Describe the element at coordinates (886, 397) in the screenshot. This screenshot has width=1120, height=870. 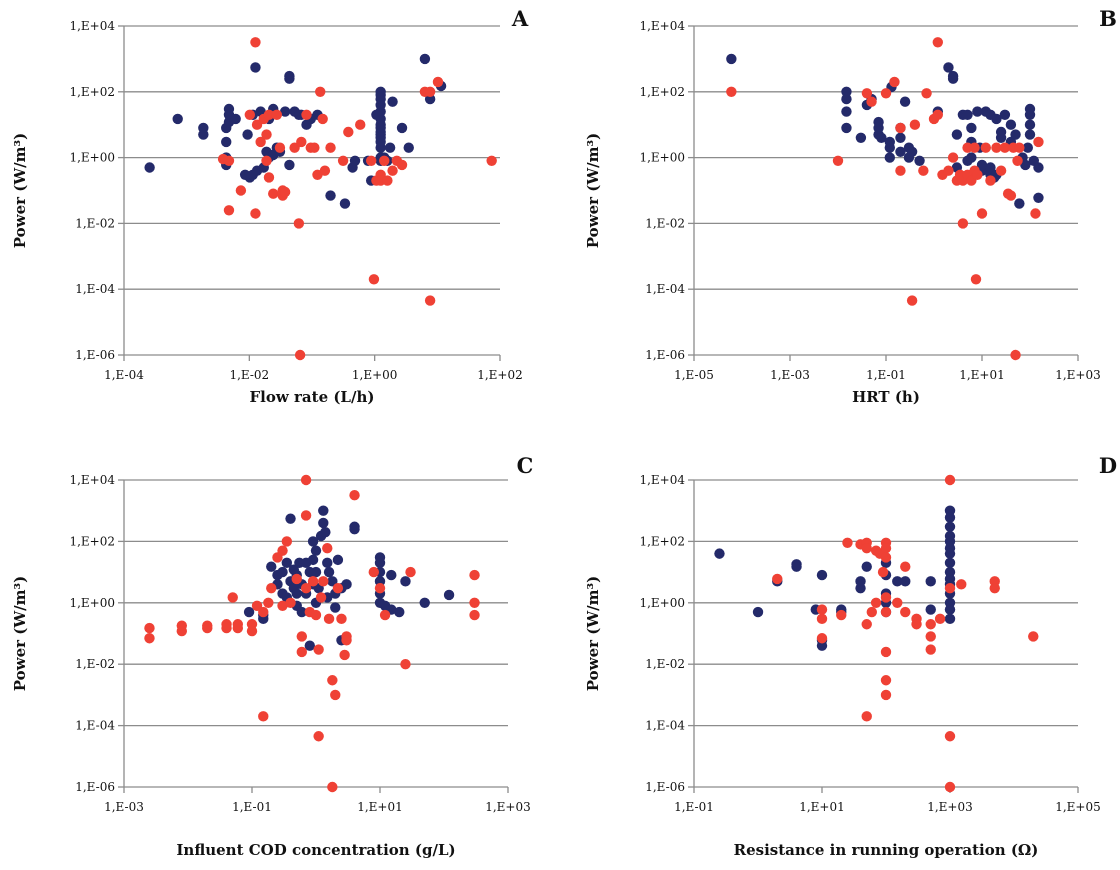
I see `x-axis-label: HRT (h)` at that location.